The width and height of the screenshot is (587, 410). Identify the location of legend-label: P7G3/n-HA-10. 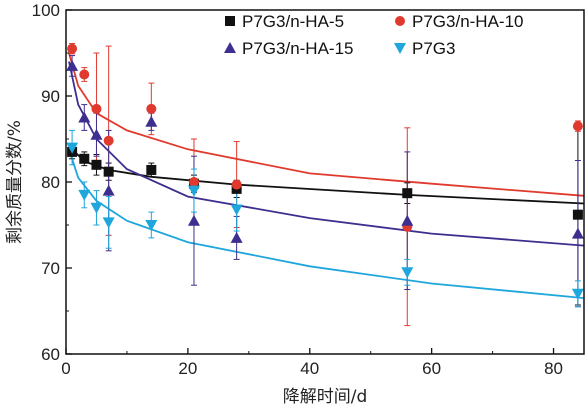
(468, 21).